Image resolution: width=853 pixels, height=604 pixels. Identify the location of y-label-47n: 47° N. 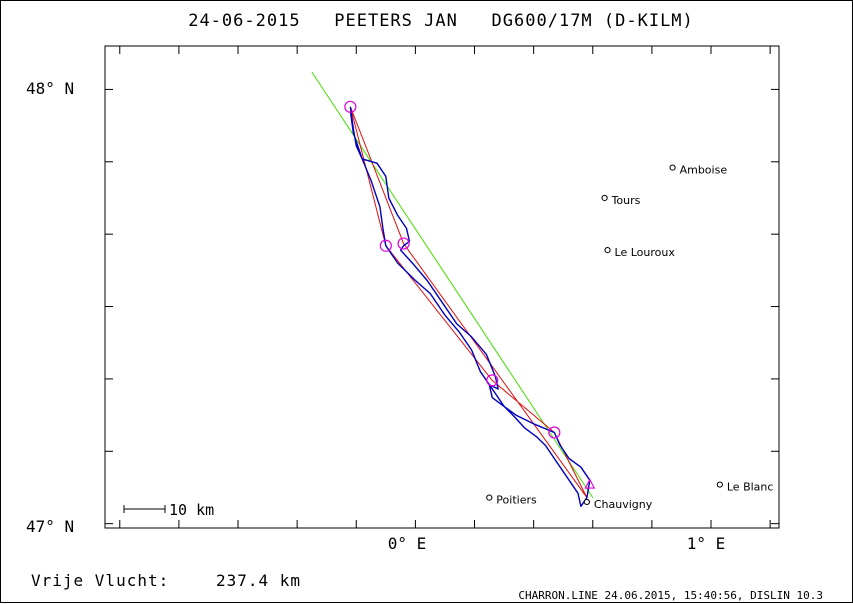
(50, 526).